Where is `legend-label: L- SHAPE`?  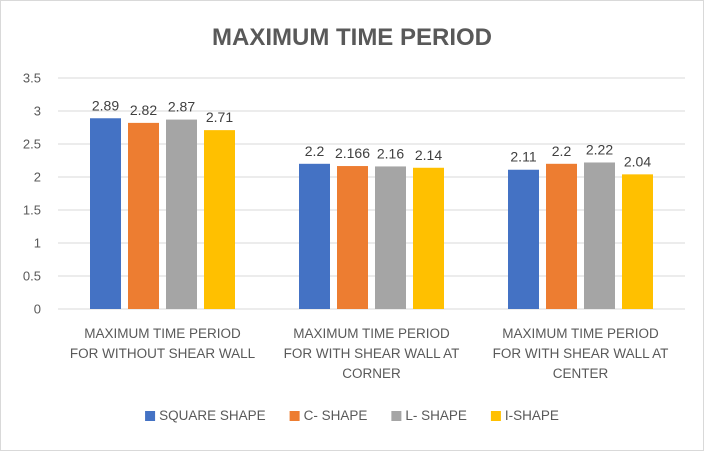 legend-label: L- SHAPE is located at coordinates (436, 415).